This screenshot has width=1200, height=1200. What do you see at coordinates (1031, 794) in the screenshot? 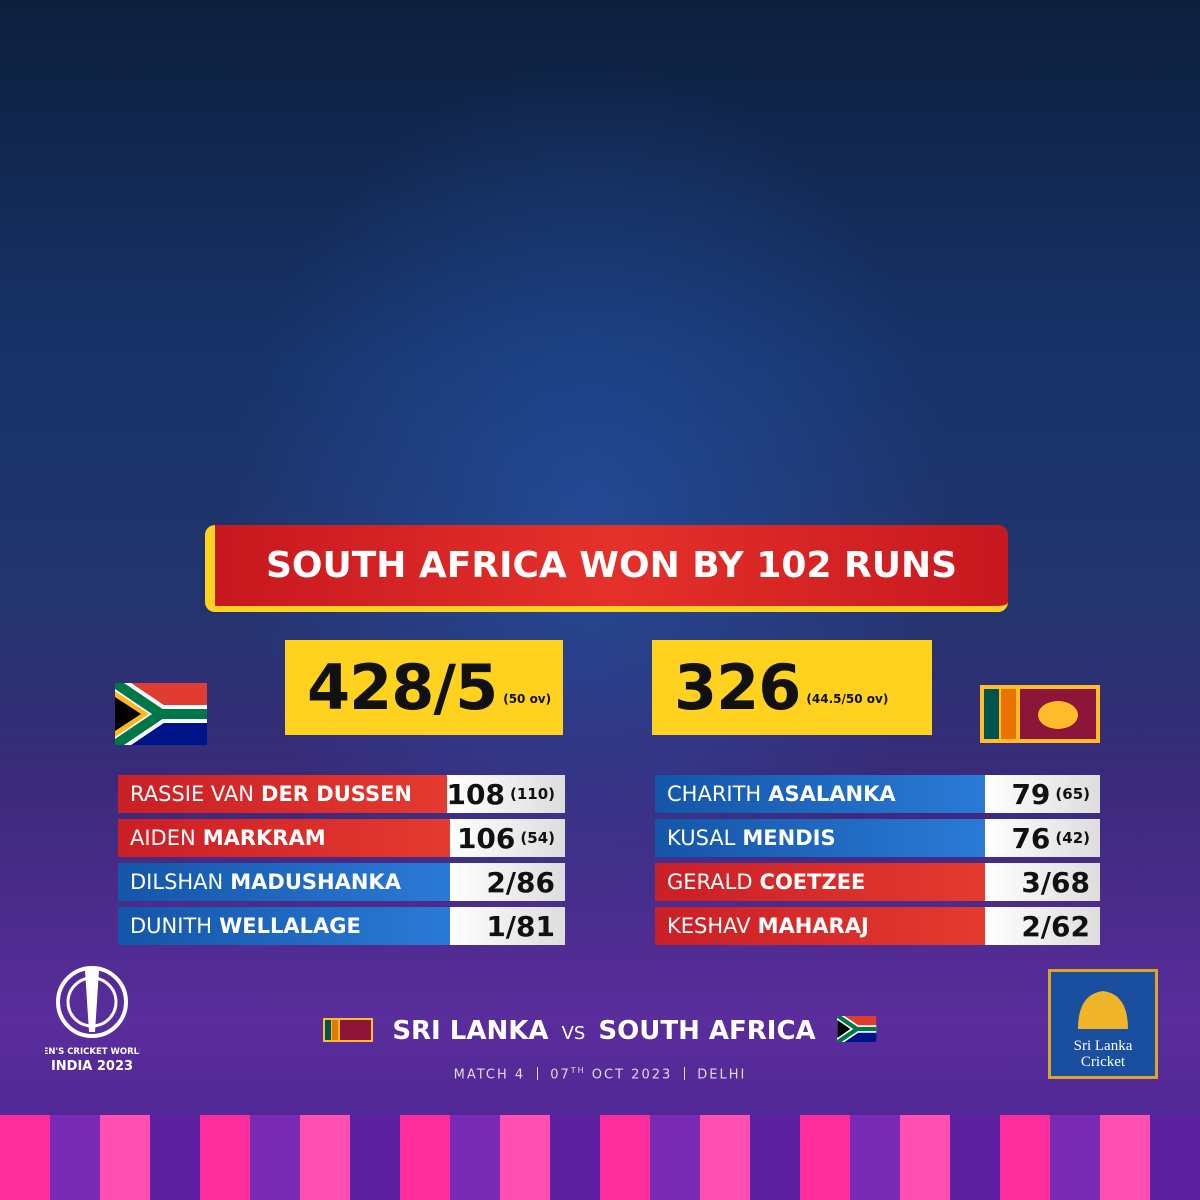
I see `figure: 79` at bounding box center [1031, 794].